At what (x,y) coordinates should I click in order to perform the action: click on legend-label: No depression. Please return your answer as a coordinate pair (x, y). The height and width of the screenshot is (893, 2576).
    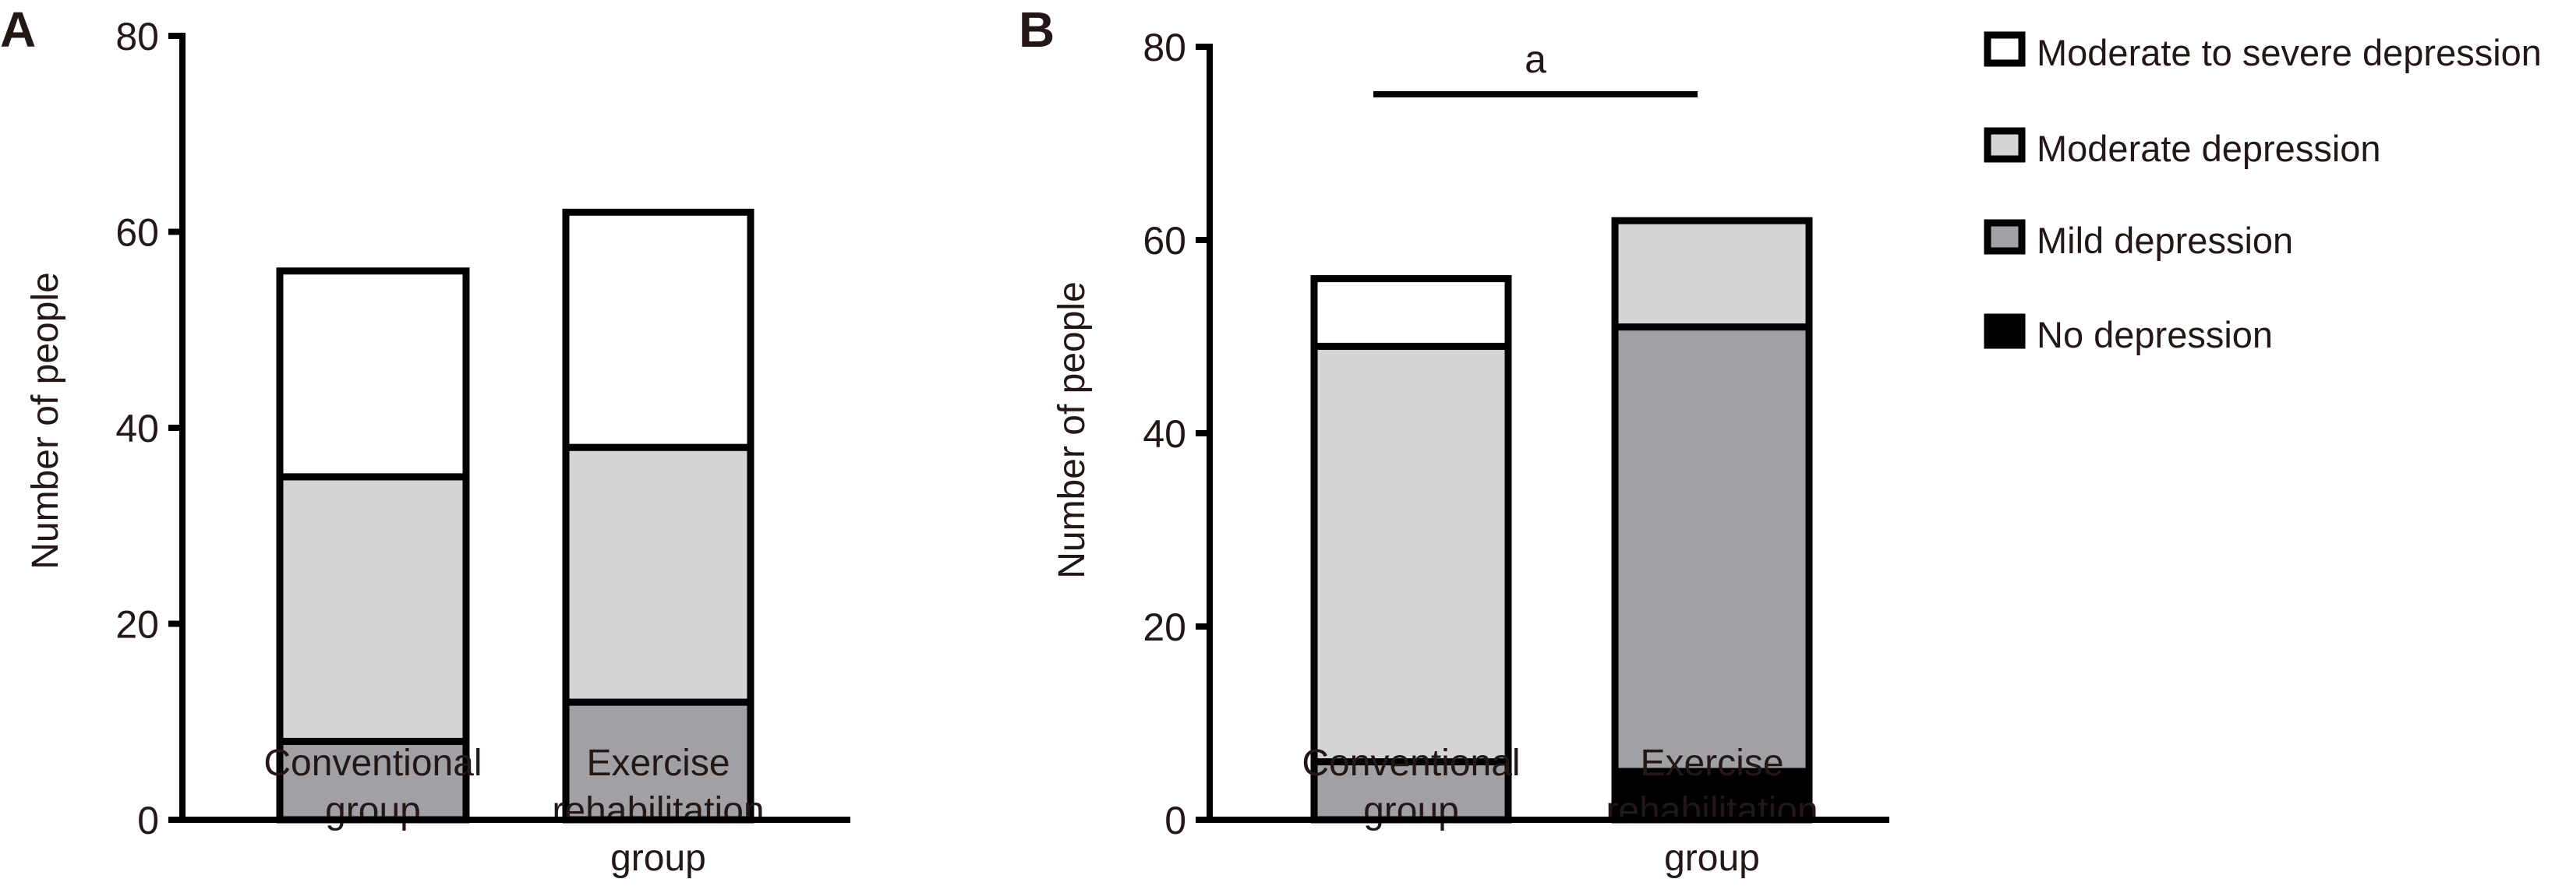
    Looking at the image, I should click on (2155, 334).